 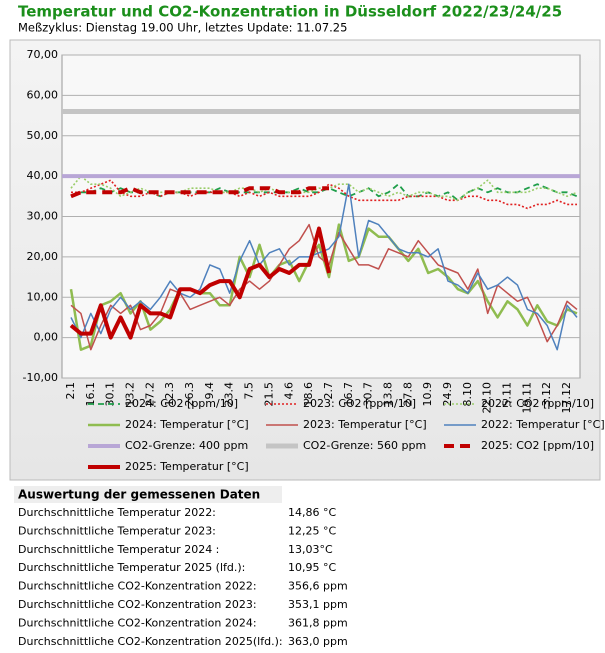 What do you see at coordinates (447, 394) in the screenshot?
I see `x-tick-label: 24.9` at bounding box center [447, 394].